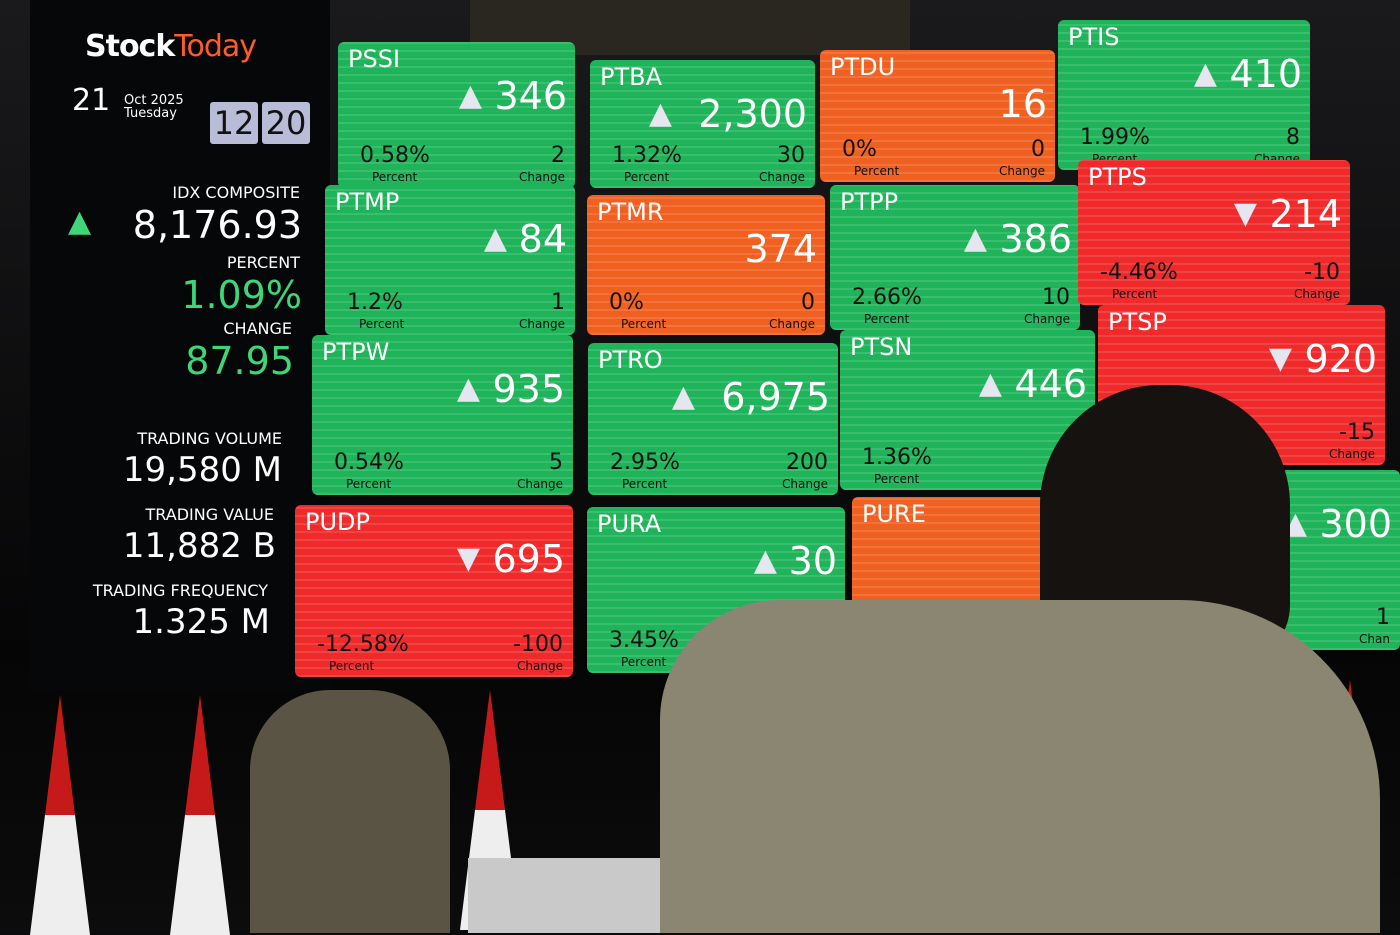 The width and height of the screenshot is (1400, 935). I want to click on stock-tile-ptdu: PTDU 16 0% Percent 0 Change, so click(937, 116).